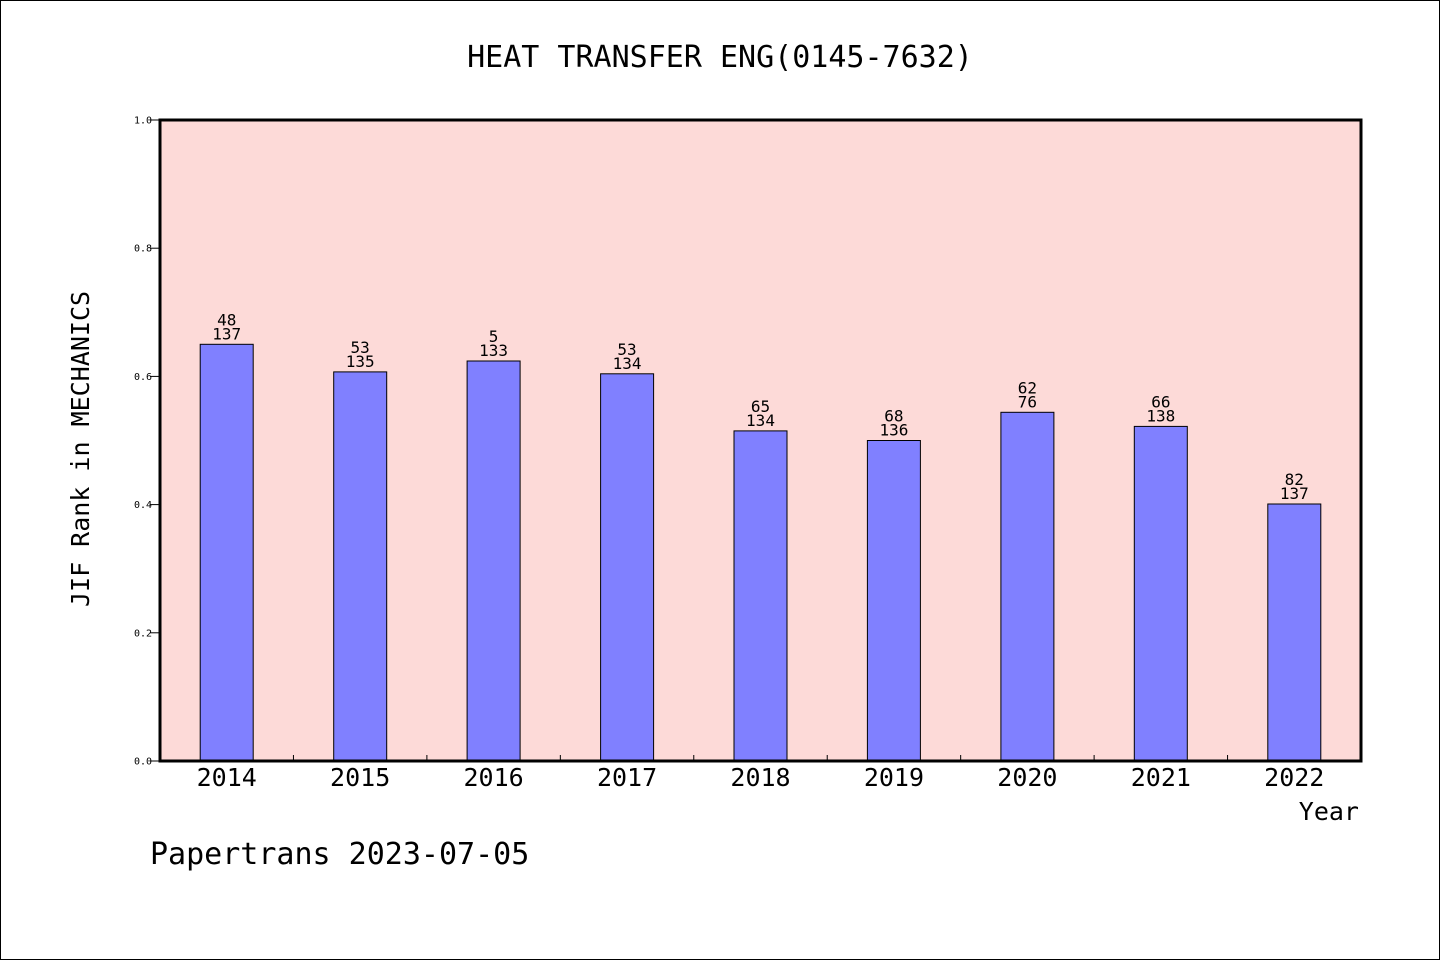 This screenshot has width=1440, height=960. Describe the element at coordinates (226, 552) in the screenshot. I see `bar-2014` at that location.